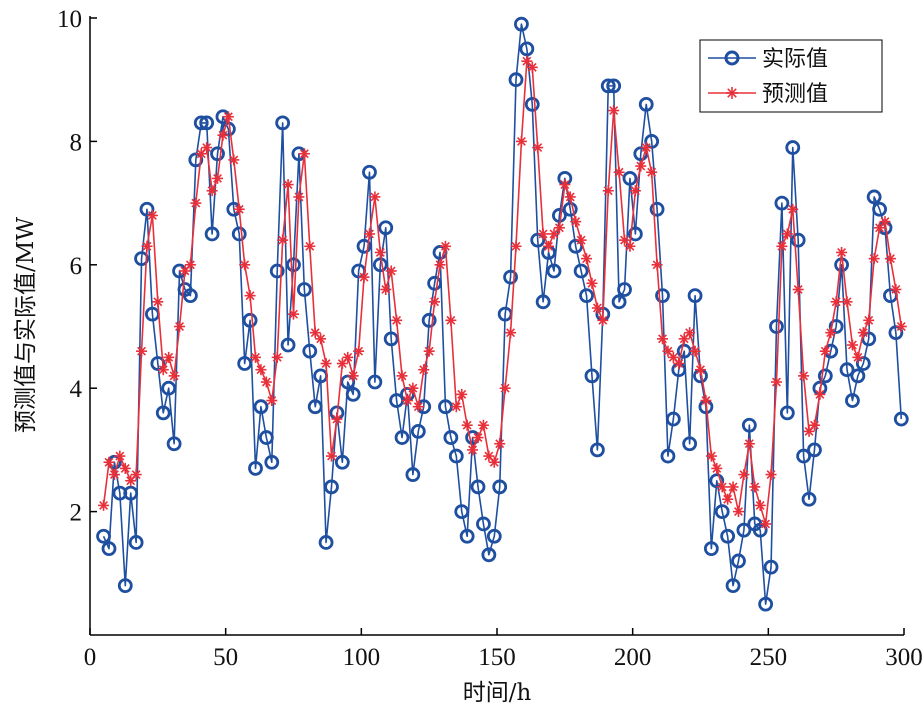 The image size is (924, 710). What do you see at coordinates (732, 58) in the screenshot?
I see `legend-marker-circle` at bounding box center [732, 58].